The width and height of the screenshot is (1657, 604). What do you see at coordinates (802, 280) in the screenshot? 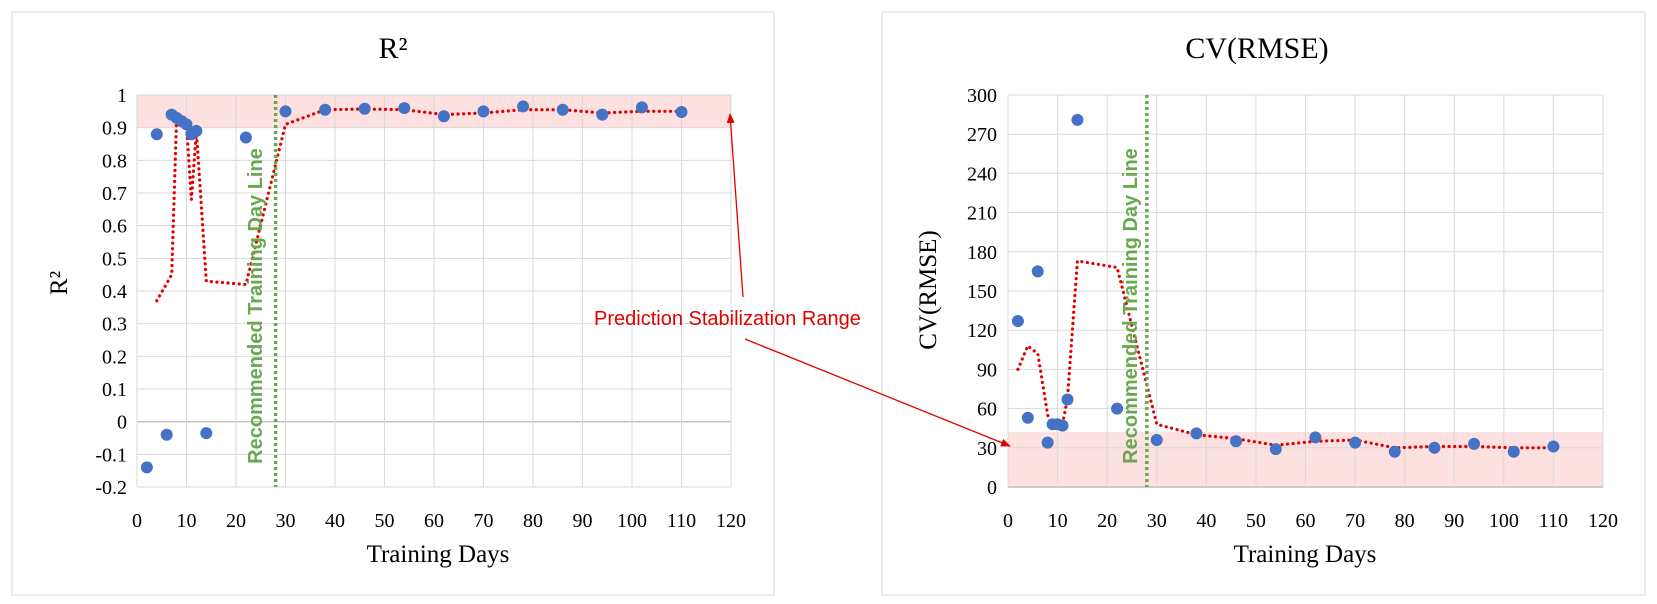
I see `stabilization-annotation: Prediction Stabilization Range` at bounding box center [802, 280].